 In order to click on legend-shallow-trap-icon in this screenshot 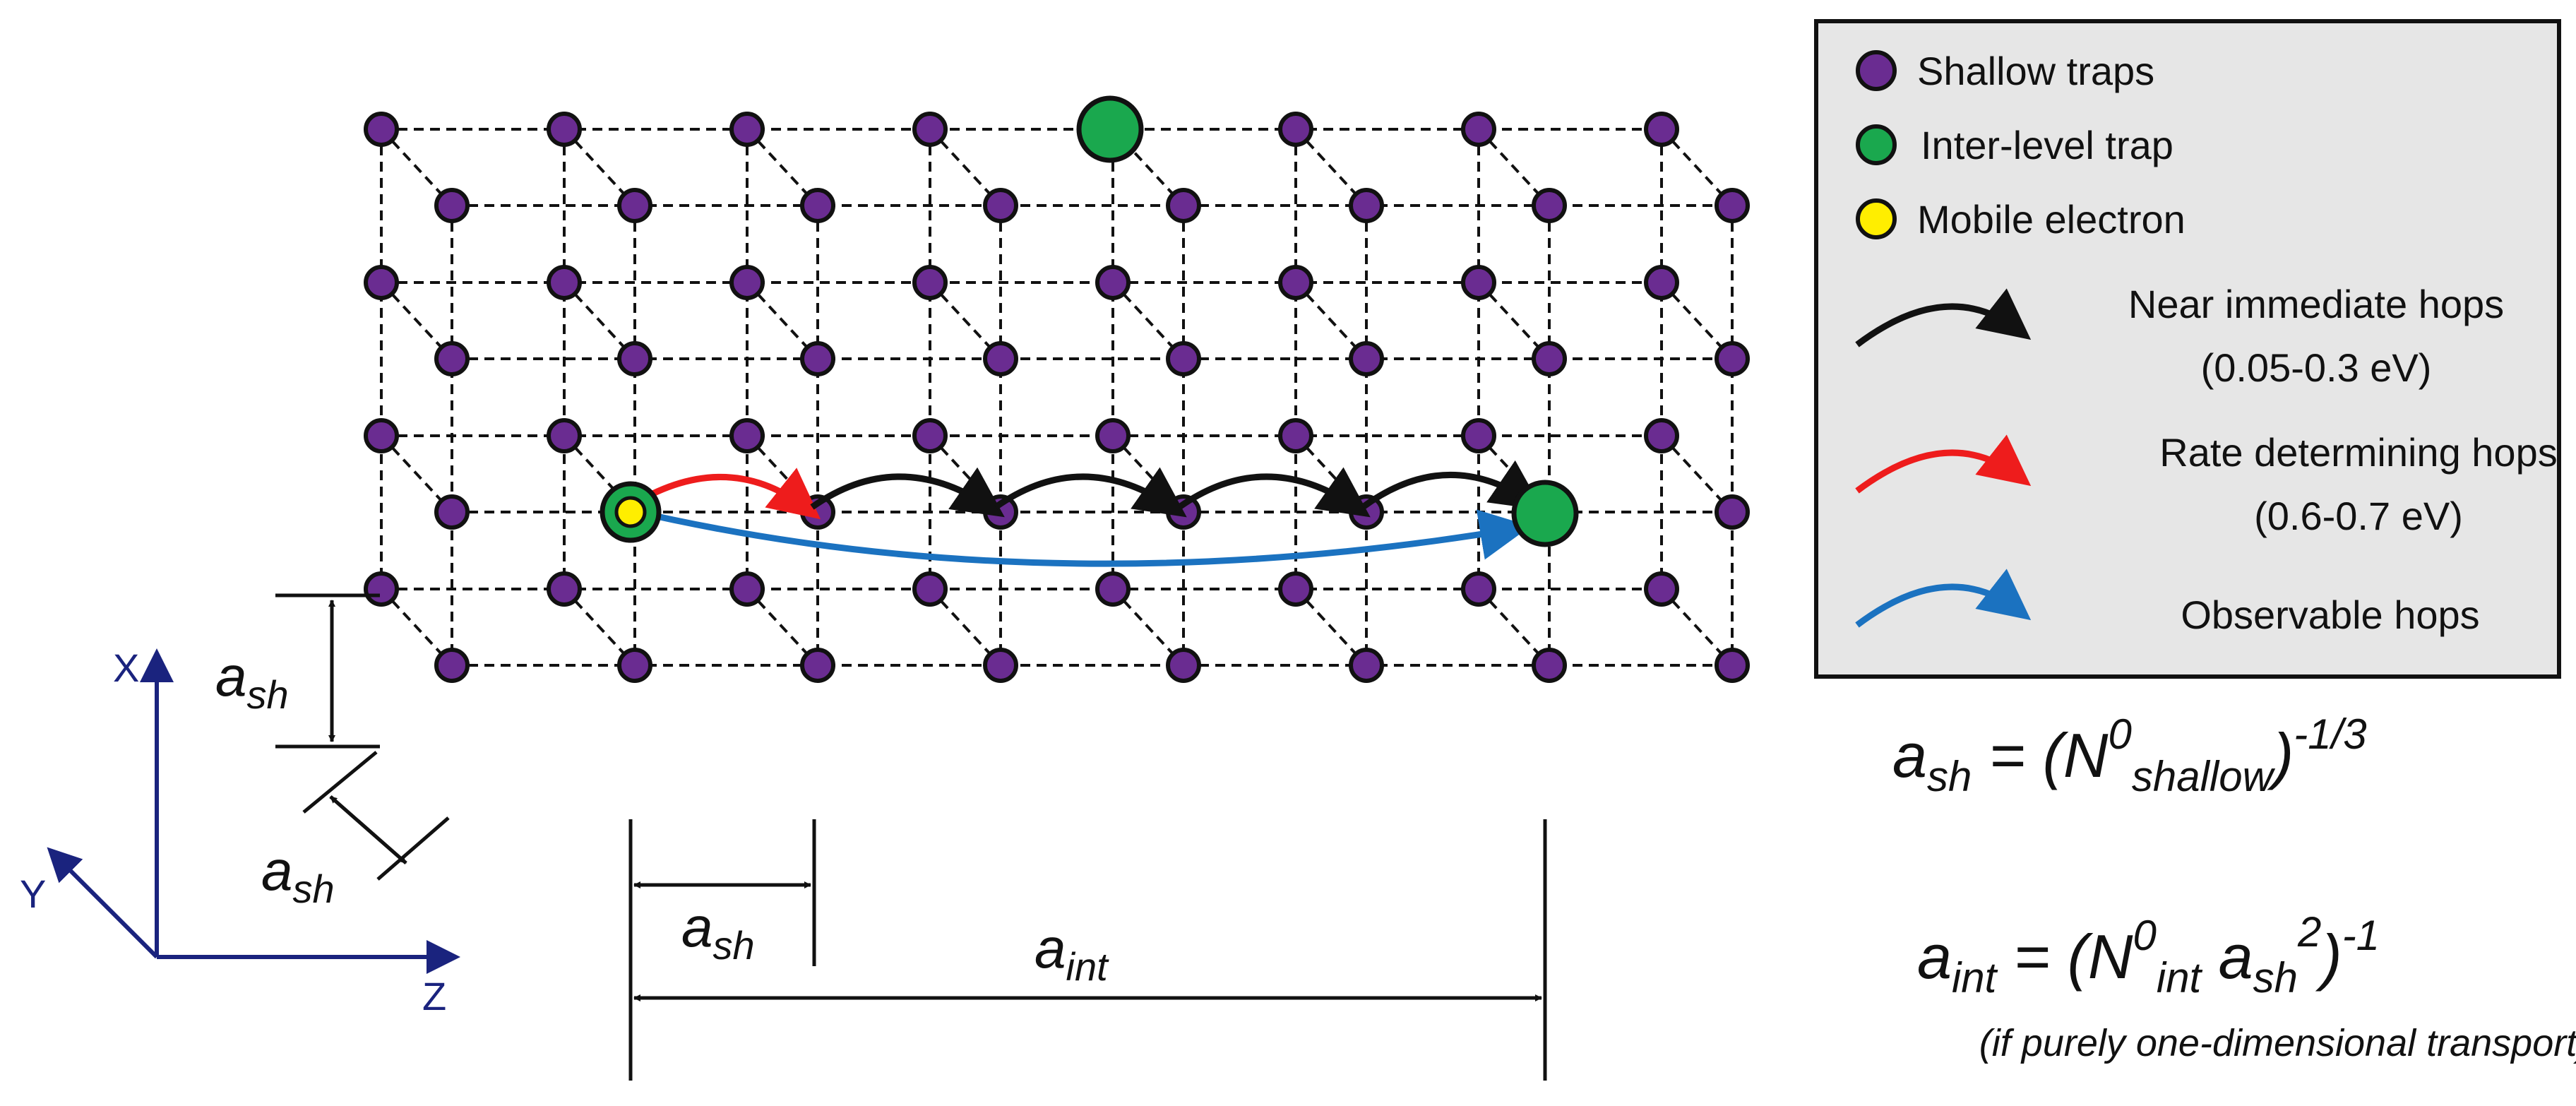, I will do `click(1876, 70)`.